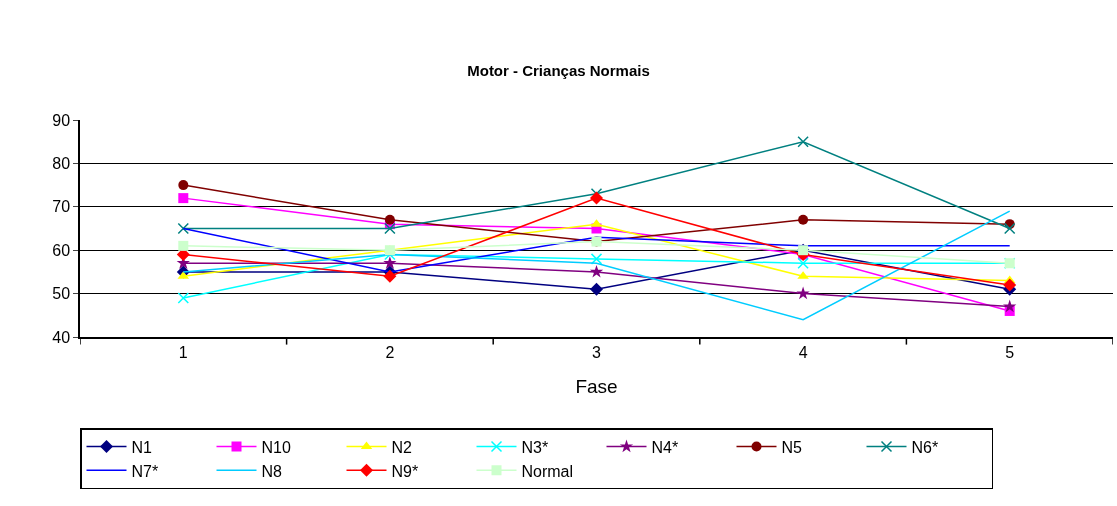 This screenshot has height=506, width=1117. What do you see at coordinates (1010, 352) in the screenshot?
I see `x-tick-label: 5` at bounding box center [1010, 352].